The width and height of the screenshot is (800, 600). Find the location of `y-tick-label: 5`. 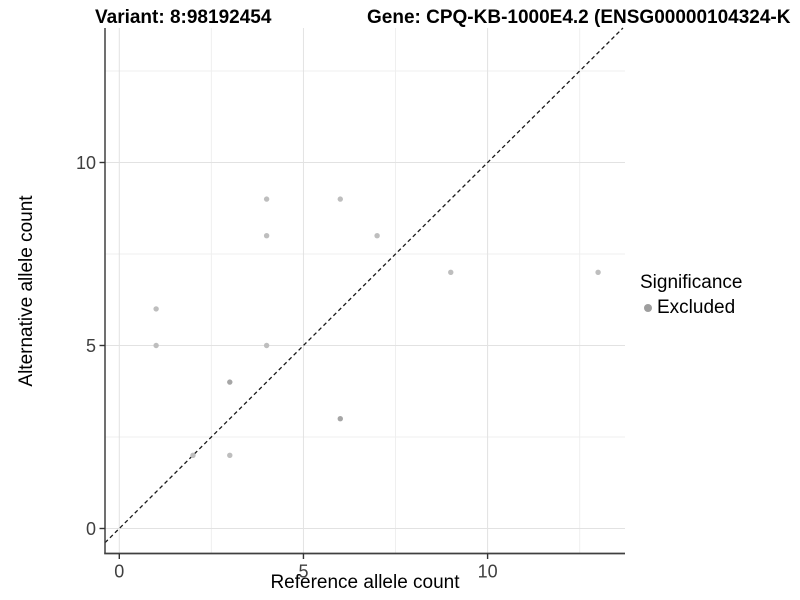

y-tick-label: 5 is located at coordinates (91, 346).